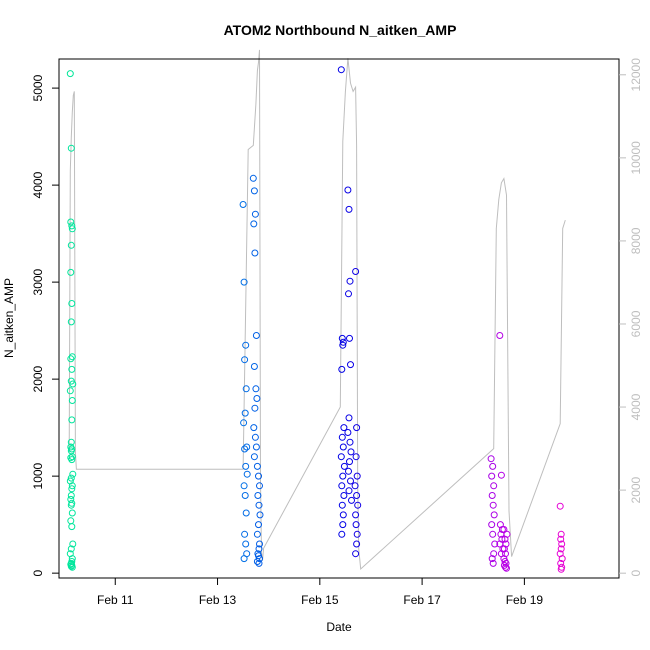 This screenshot has height=650, width=650. What do you see at coordinates (38, 281) in the screenshot?
I see `y-tick-label: 3000` at bounding box center [38, 281].